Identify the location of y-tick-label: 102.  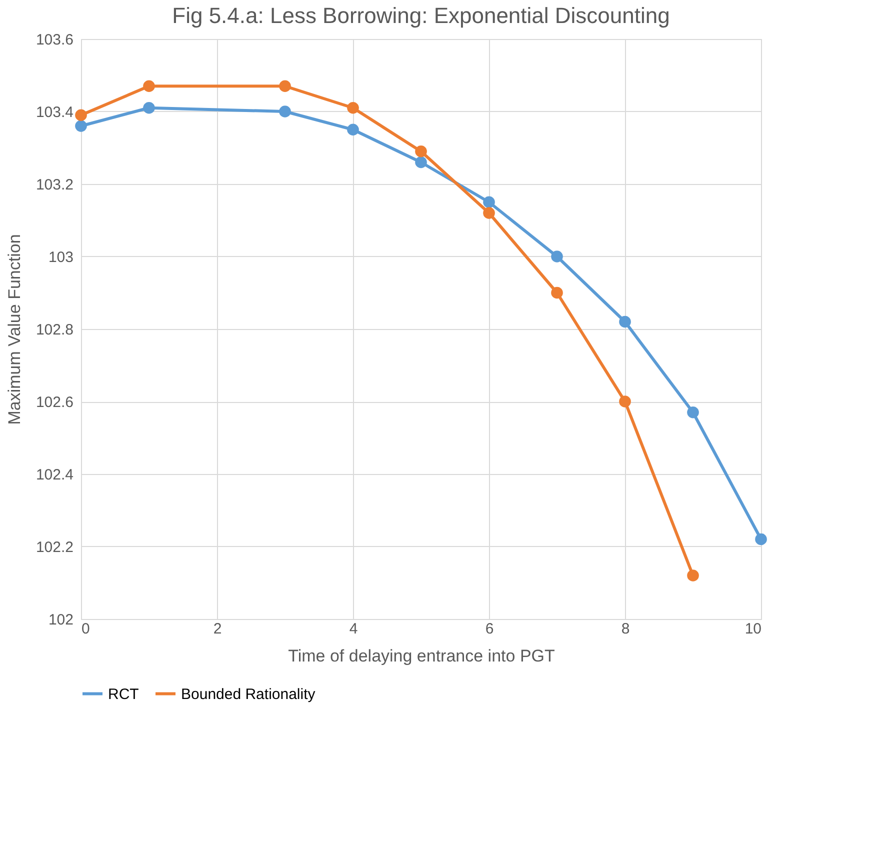
(61, 620).